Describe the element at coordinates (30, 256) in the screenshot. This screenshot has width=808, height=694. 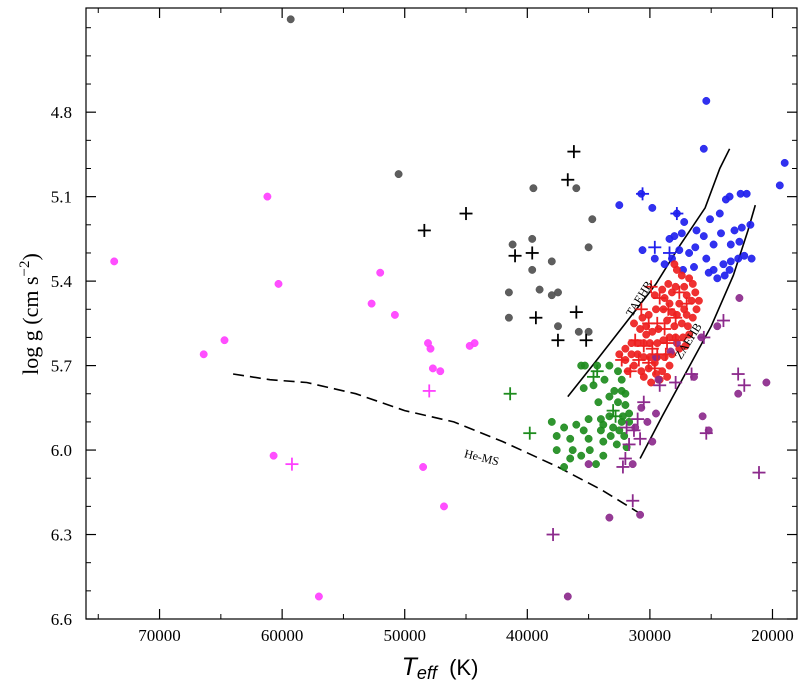
I see `y-axis-label-close: )` at that location.